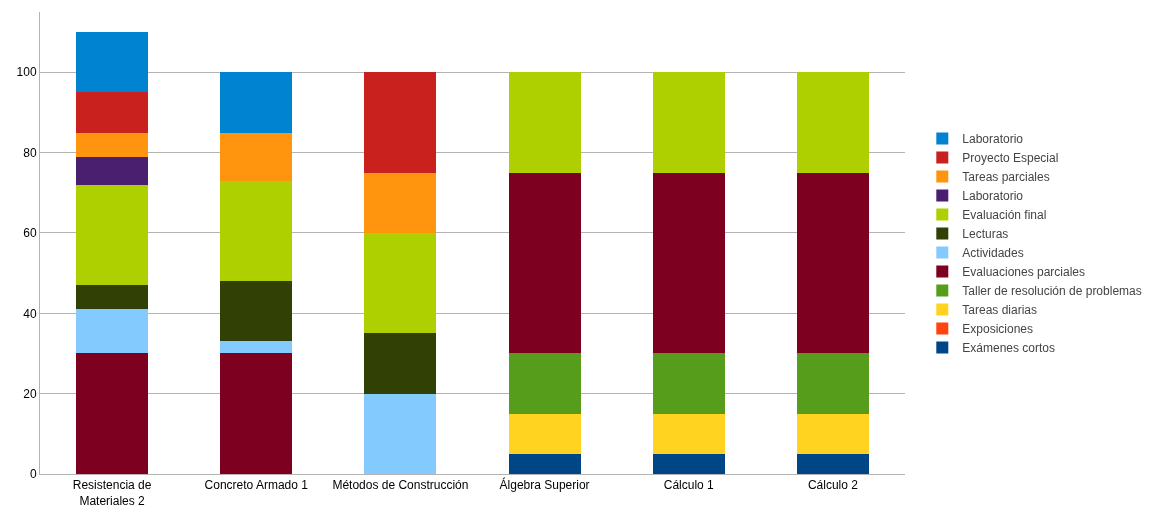 Image resolution: width=1157 pixels, height=512 pixels. I want to click on y-tick-label: 60, so click(30, 233).